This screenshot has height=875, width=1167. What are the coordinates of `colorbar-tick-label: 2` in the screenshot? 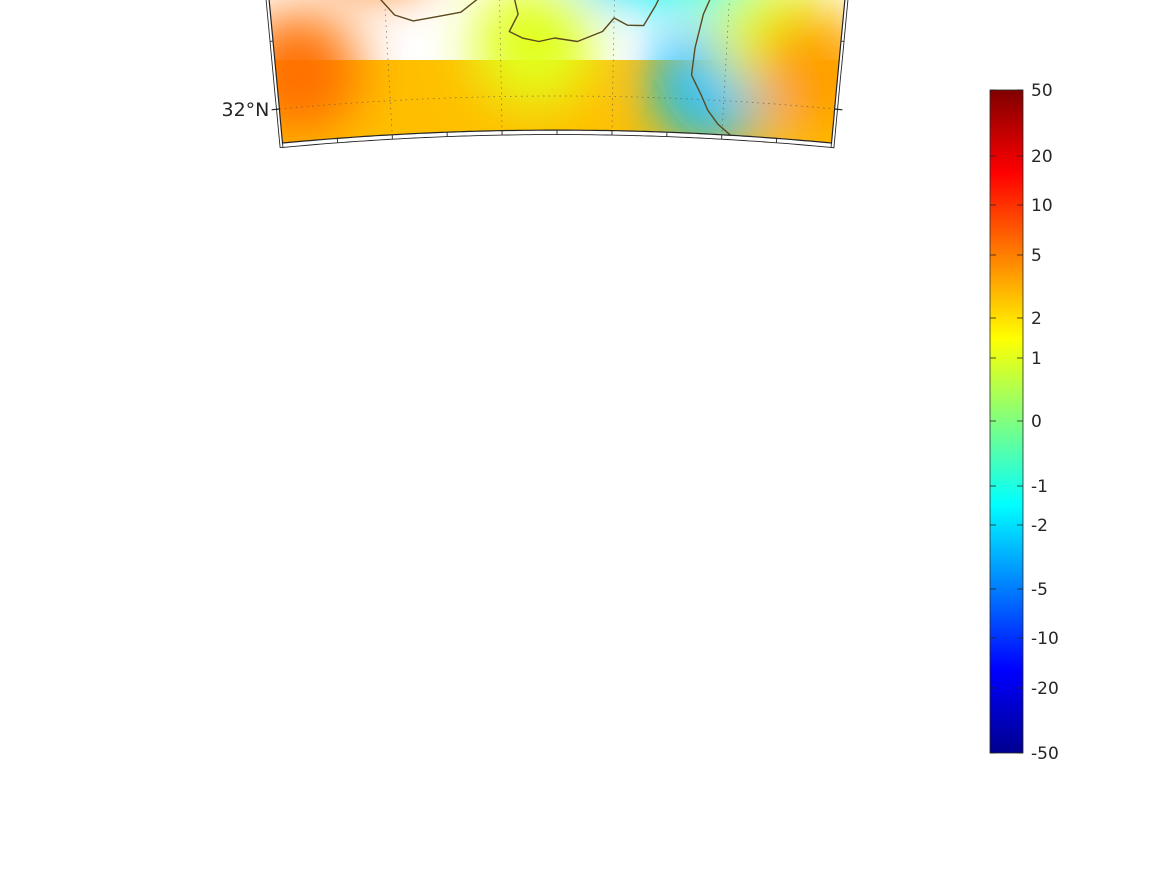 It's located at (1036, 319).